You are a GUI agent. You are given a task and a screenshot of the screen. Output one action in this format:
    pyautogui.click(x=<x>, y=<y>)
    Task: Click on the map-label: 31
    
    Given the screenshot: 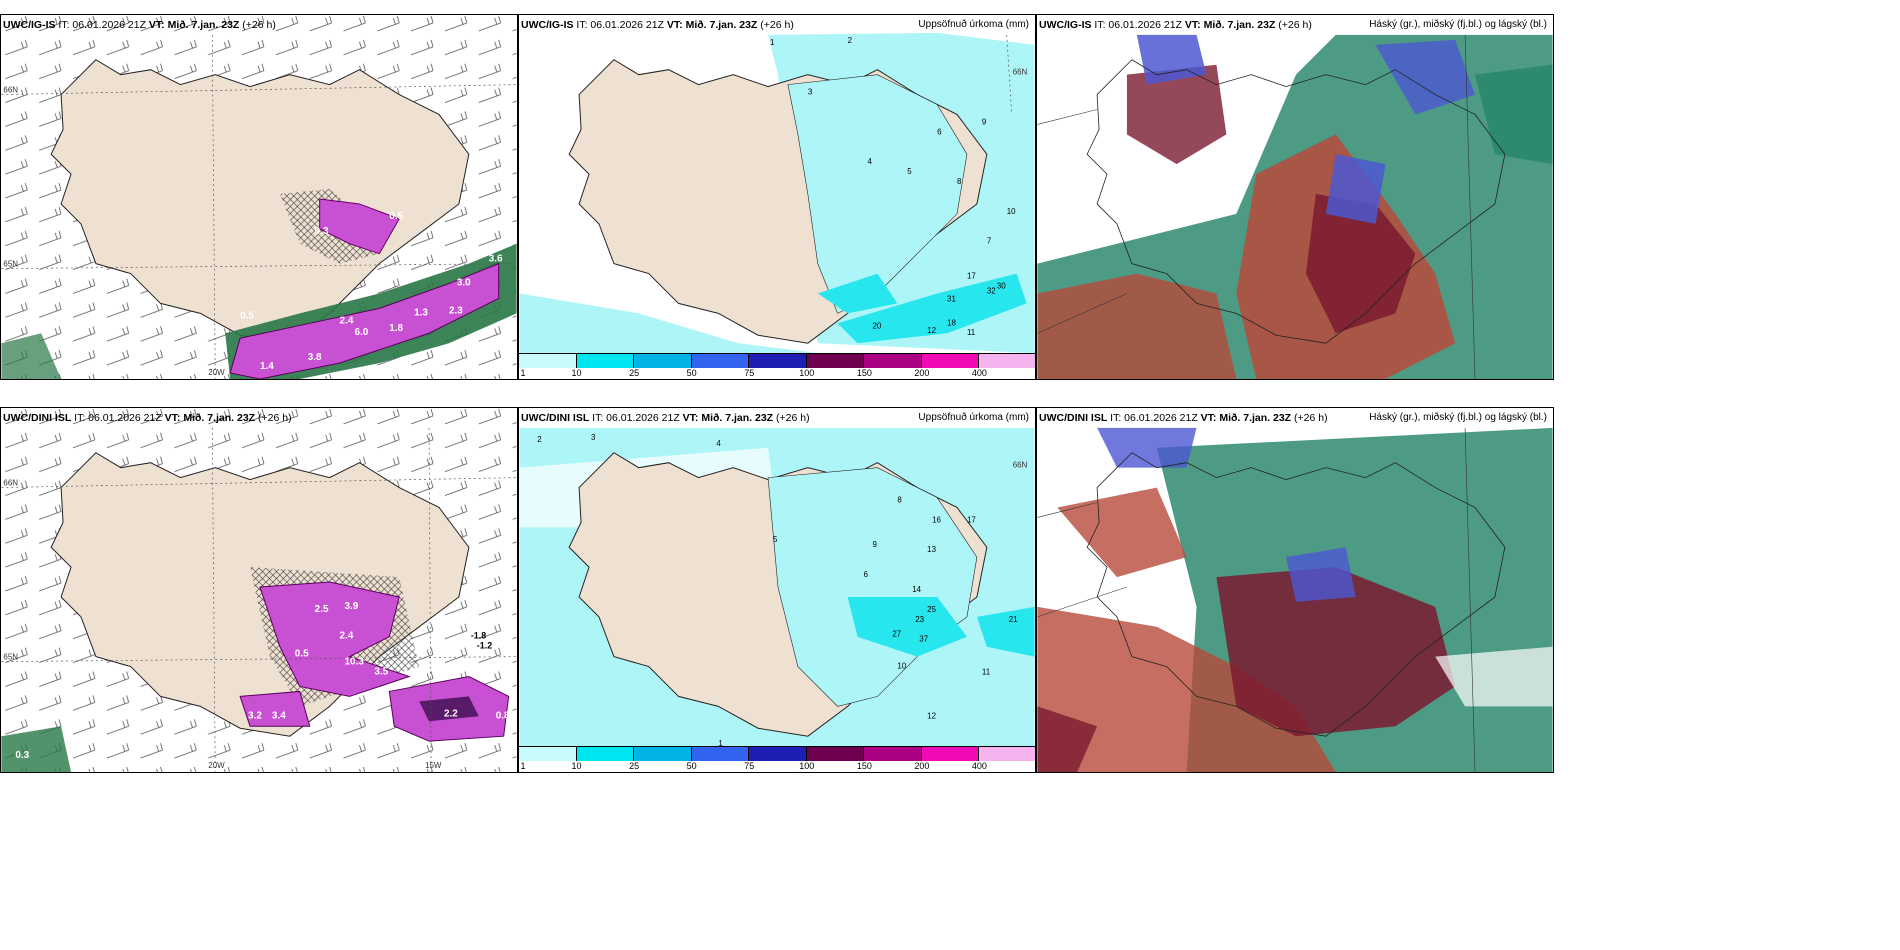 What is the action you would take?
    pyautogui.click(x=951, y=298)
    